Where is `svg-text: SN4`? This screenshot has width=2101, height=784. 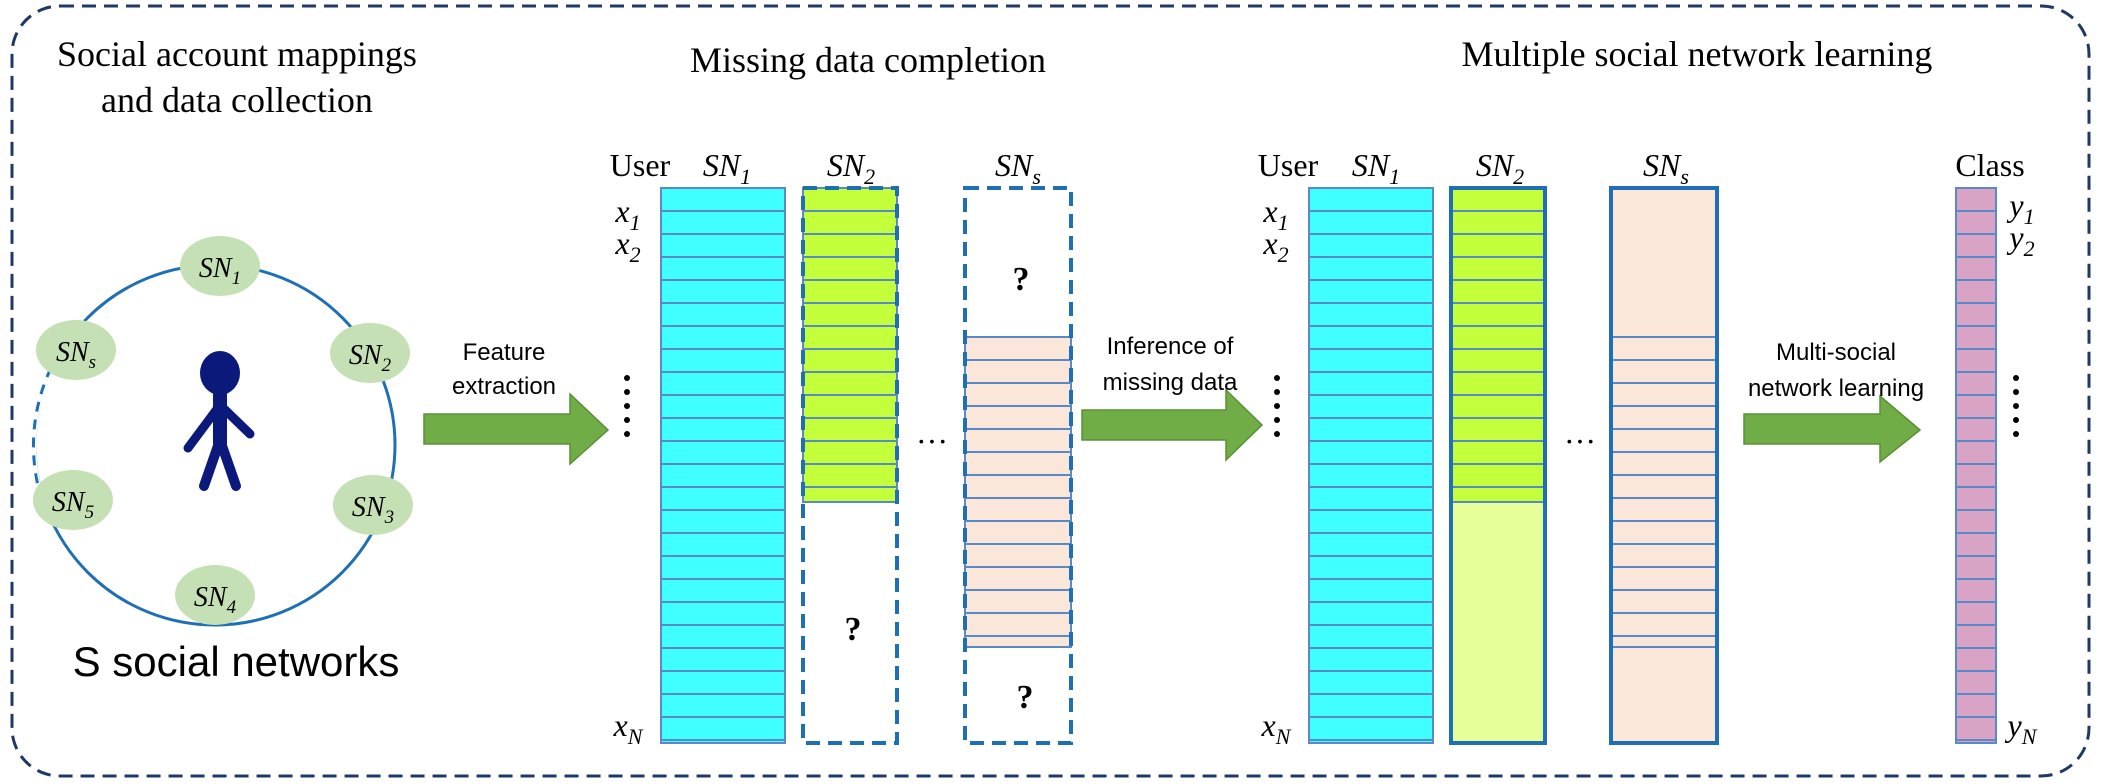
svg-text: SN4 is located at coordinates (215, 600).